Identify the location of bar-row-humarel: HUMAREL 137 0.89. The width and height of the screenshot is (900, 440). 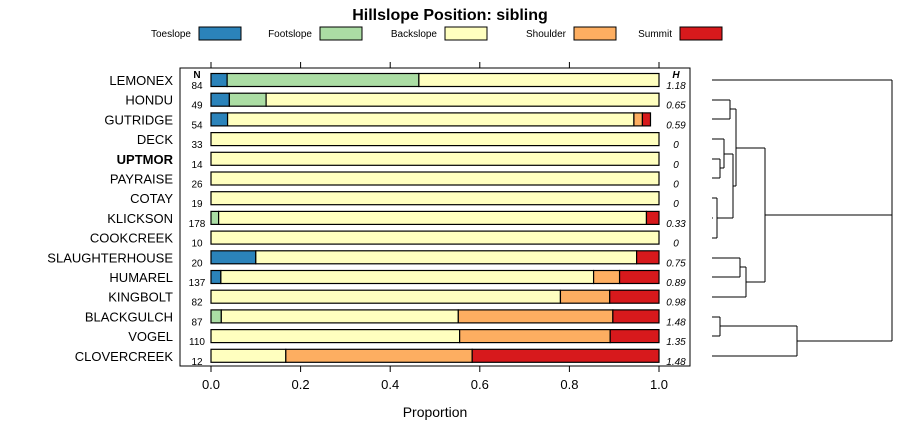
(397, 279).